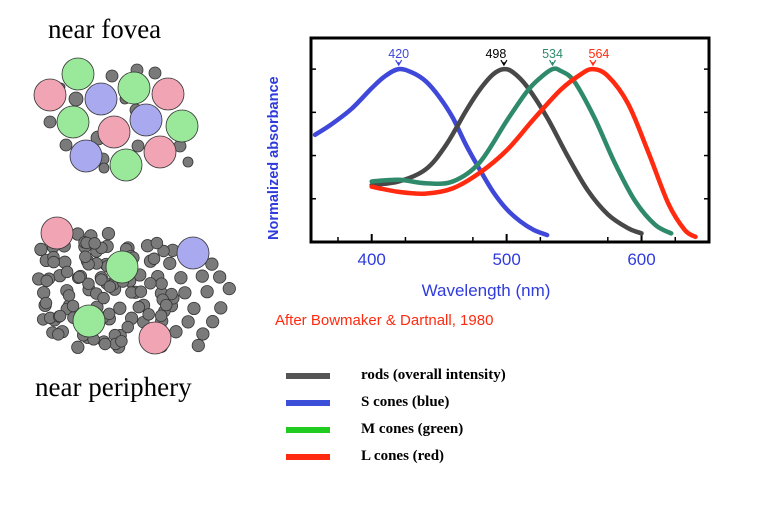 The width and height of the screenshot is (783, 512). Describe the element at coordinates (105, 29) in the screenshot. I see `fovea-mosaic-title: near fovea` at that location.